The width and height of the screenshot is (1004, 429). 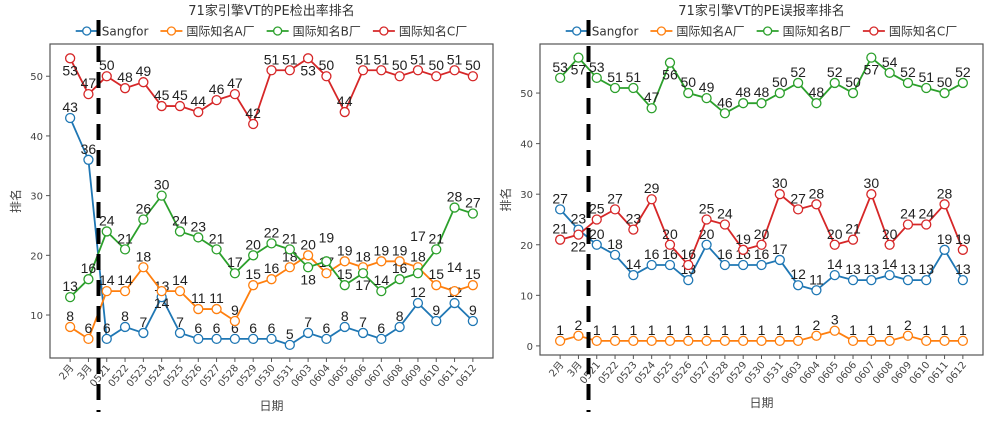 What do you see at coordinates (761, 329) in the screenshot?
I see `series-1: 1 2 1 1 1 1 1 1 1 1 1 1 1 1 2 31 1 1 2 1 1 1` at bounding box center [761, 329].